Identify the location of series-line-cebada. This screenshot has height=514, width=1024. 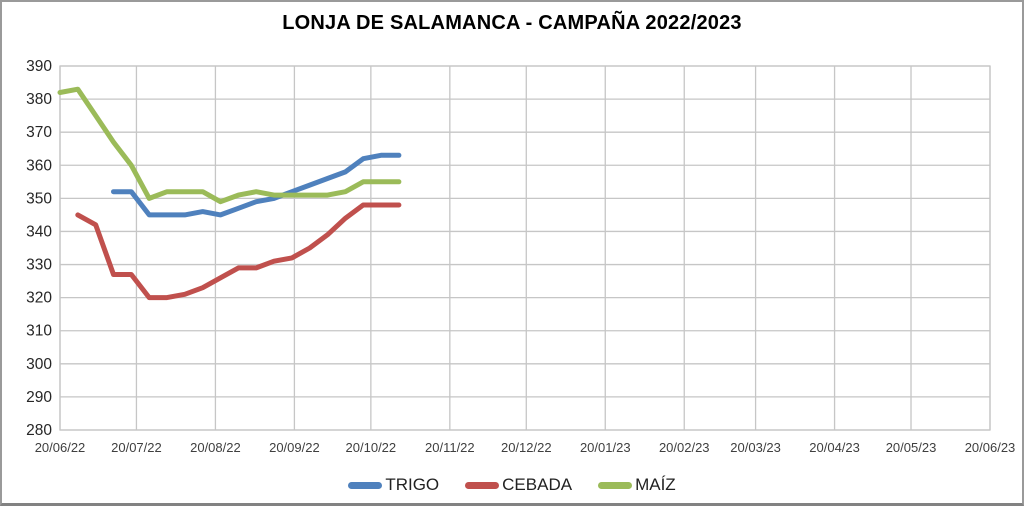
(238, 251).